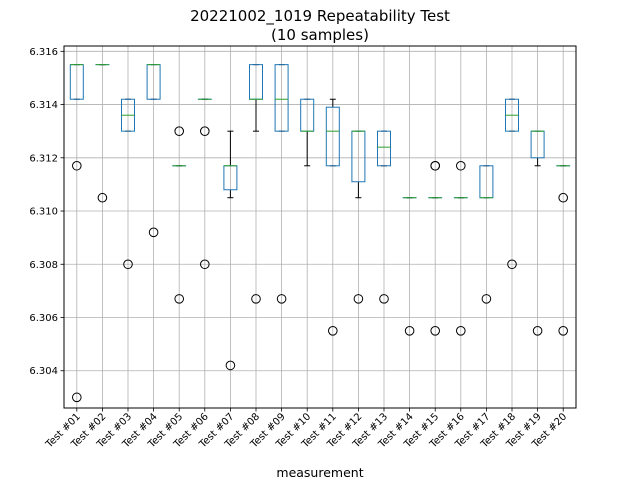 This screenshot has height=480, width=640. Describe the element at coordinates (43, 265) in the screenshot. I see `y-tick-label: 6.308` at that location.